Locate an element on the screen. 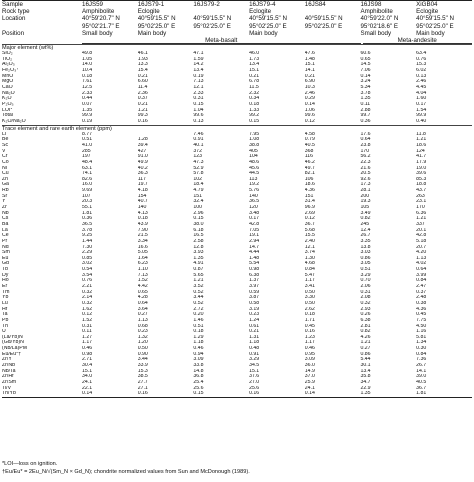 This screenshot has width=474, height=482. table-cell: 2.14 is located at coordinates (87, 298).